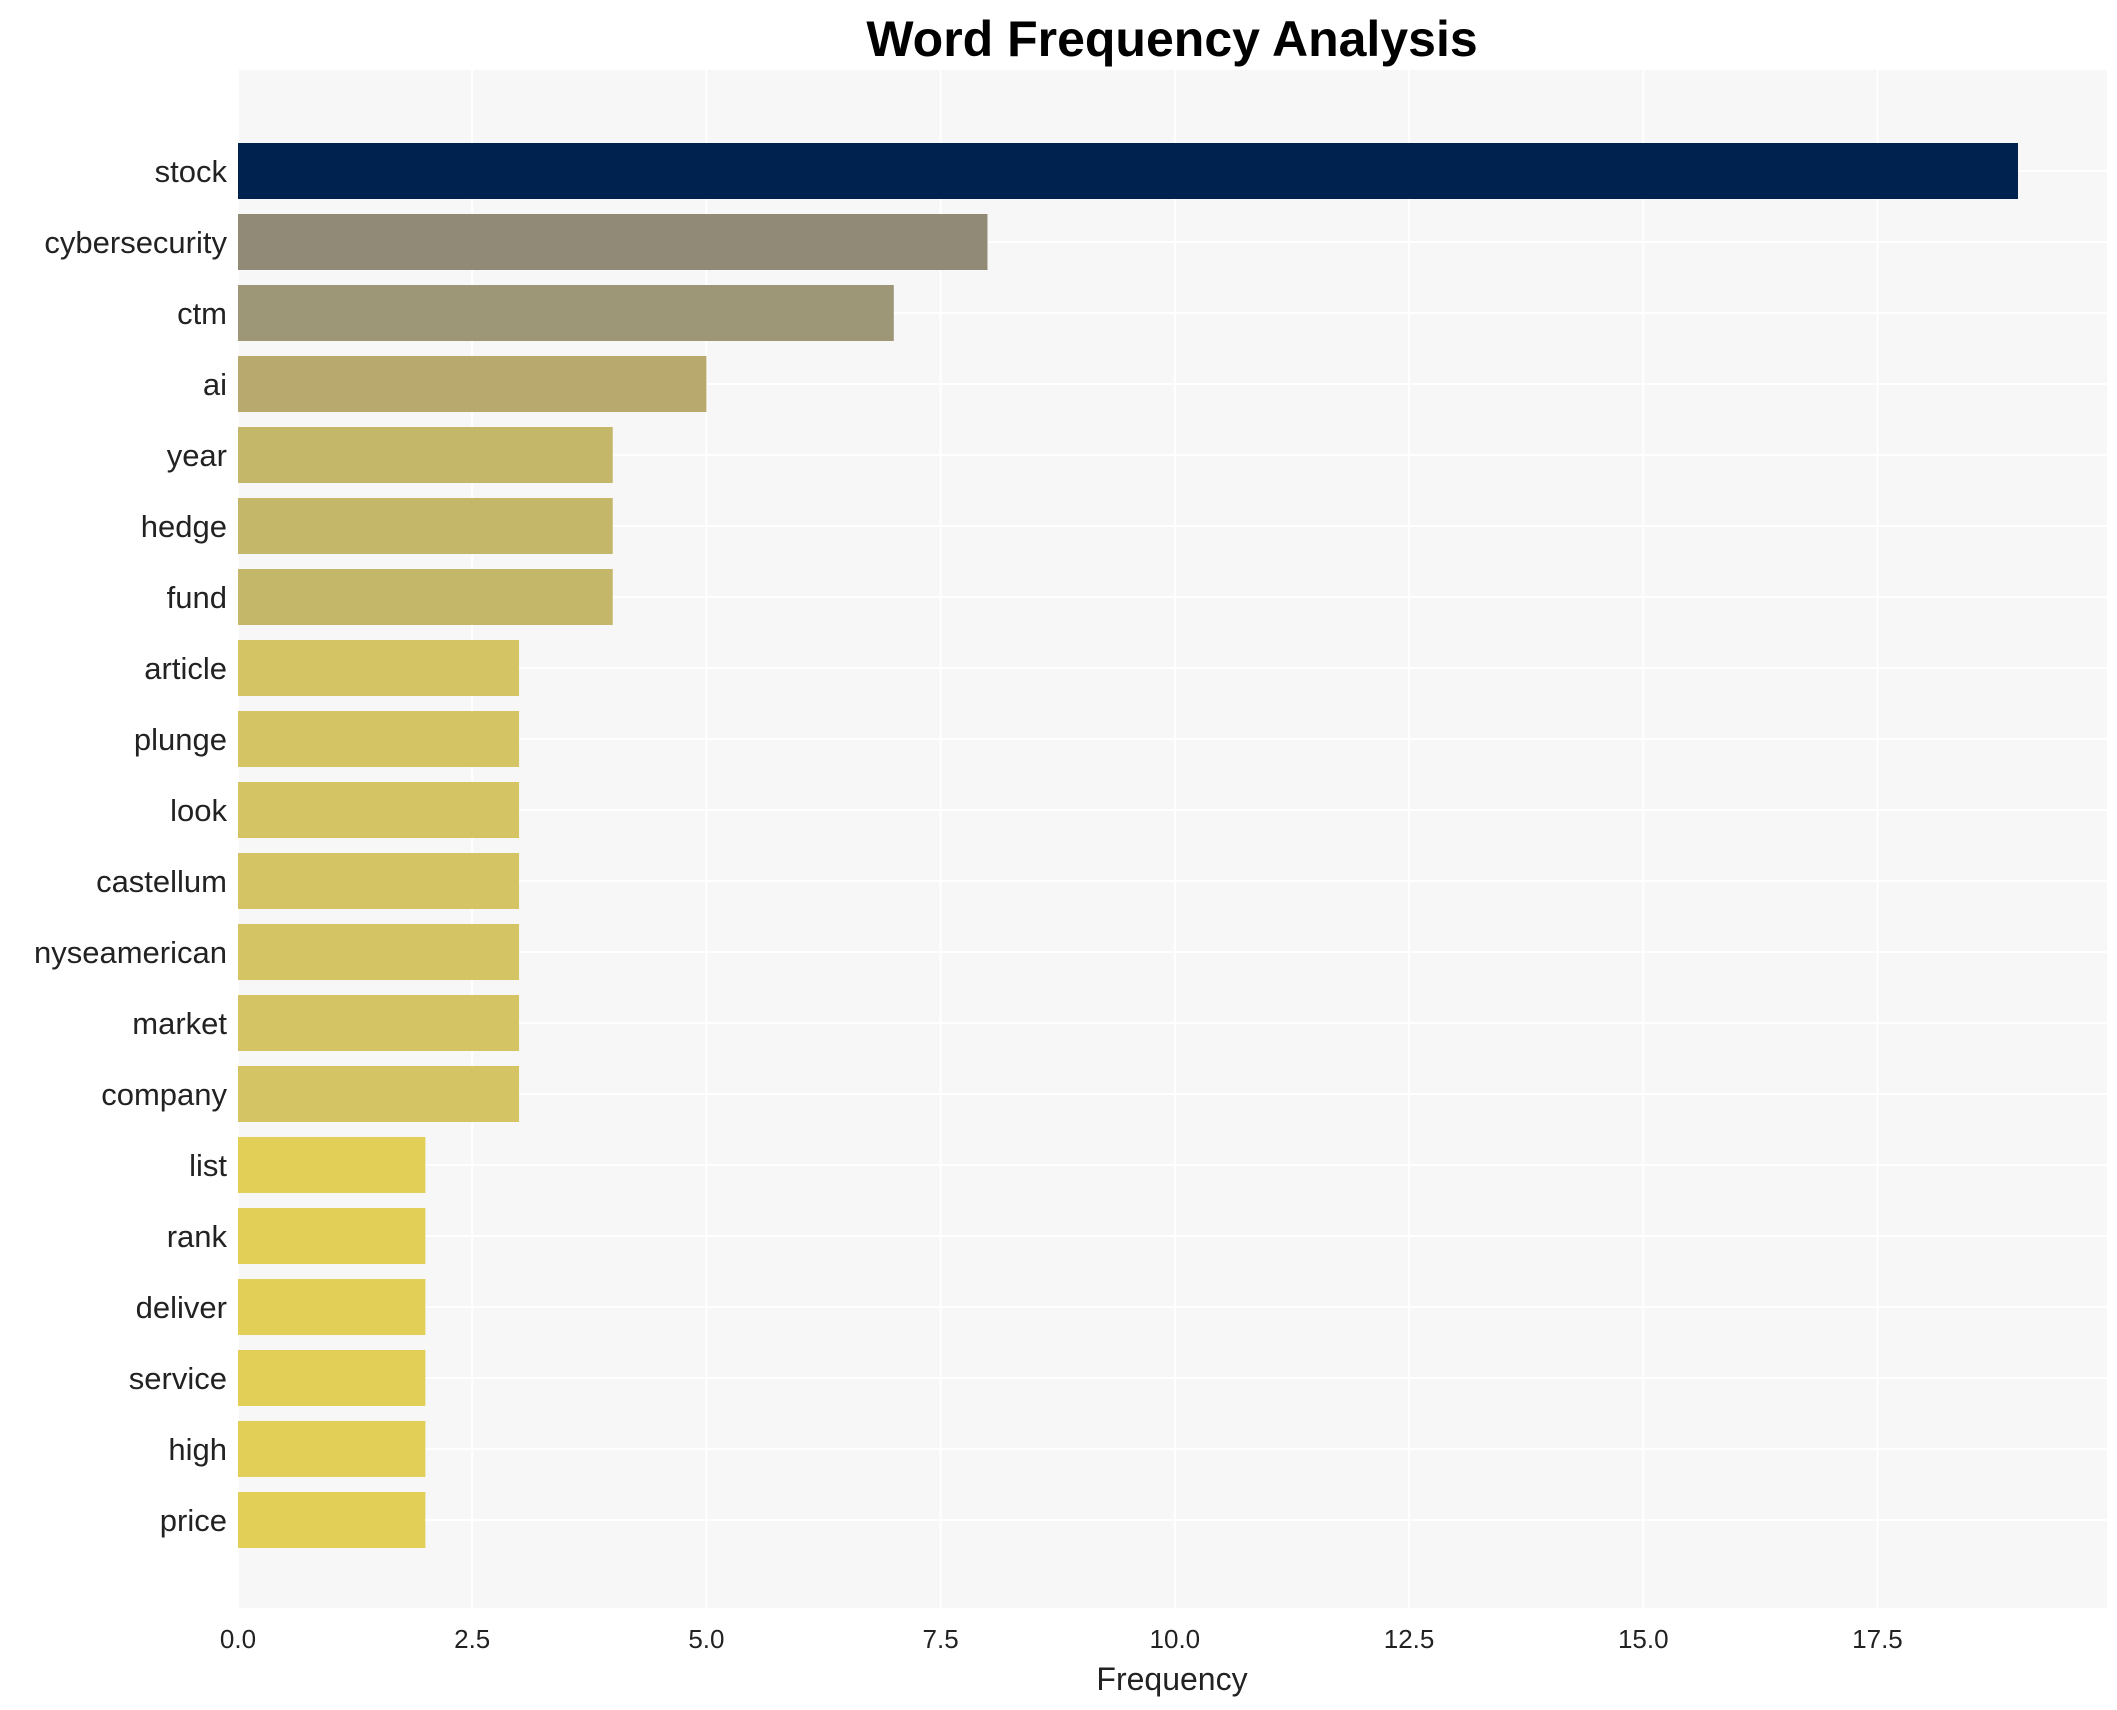 The height and width of the screenshot is (1710, 2117). Describe the element at coordinates (379, 810) in the screenshot. I see `bar-look` at that location.